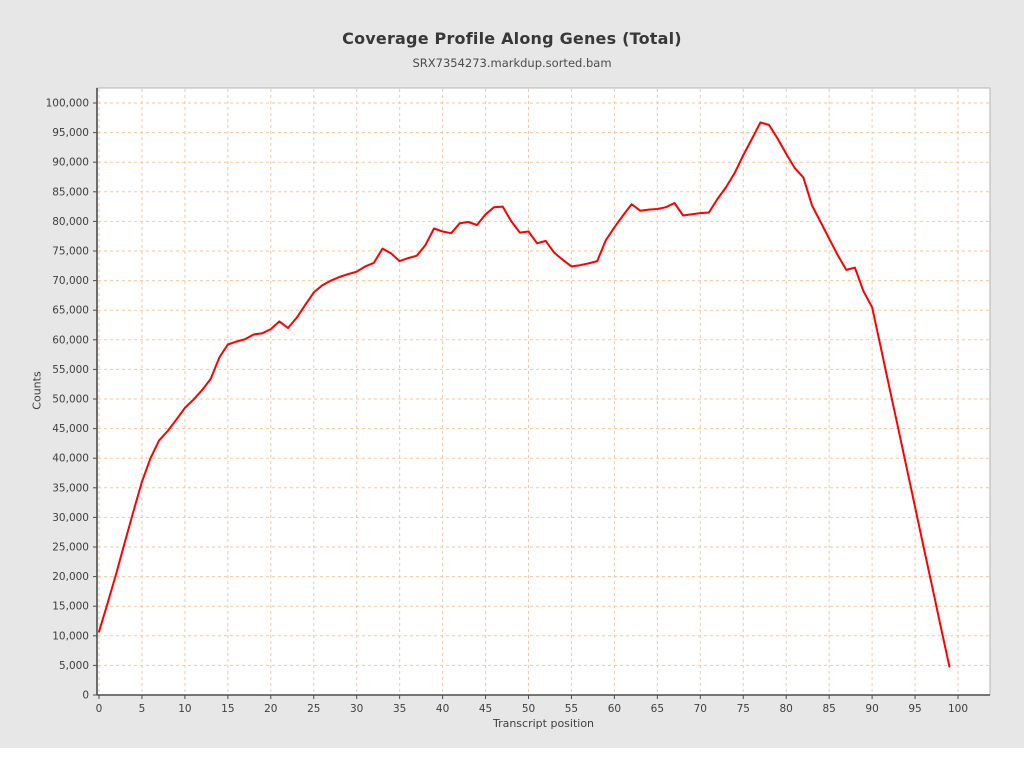  Describe the element at coordinates (614, 709) in the screenshot. I see `x-tick-label: 60` at that location.